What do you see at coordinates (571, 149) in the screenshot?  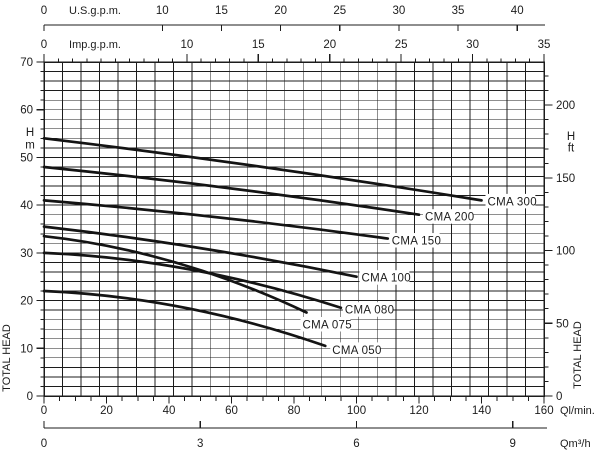 I see `right-axis-unit-ft: ft` at bounding box center [571, 149].